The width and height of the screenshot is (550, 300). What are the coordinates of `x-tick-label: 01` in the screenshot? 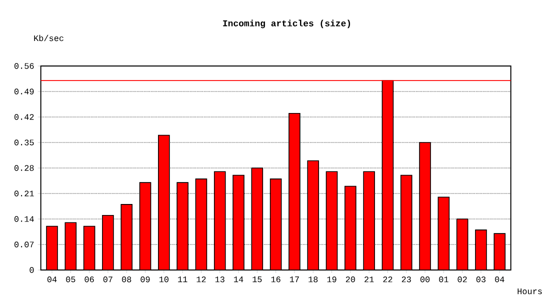 It's located at (443, 279).